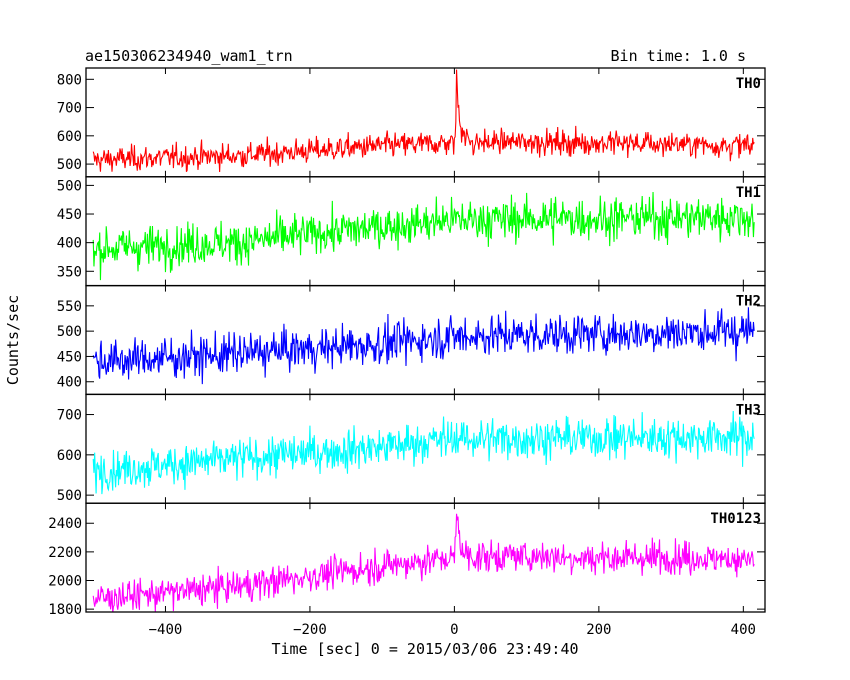 This screenshot has width=850, height=680. I want to click on chart-title: ae150306234940_wam1_trn, so click(189, 56).